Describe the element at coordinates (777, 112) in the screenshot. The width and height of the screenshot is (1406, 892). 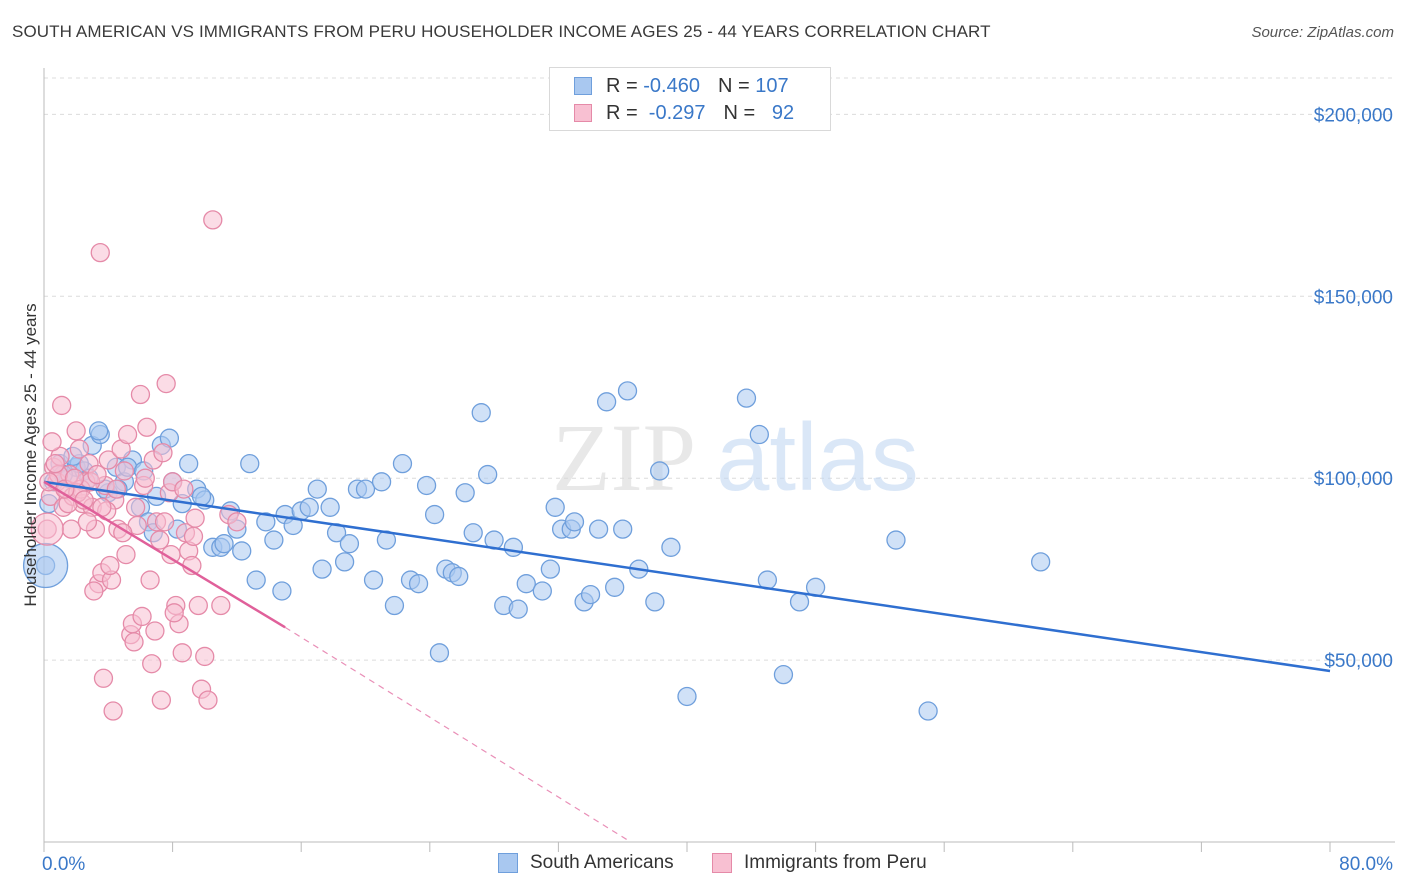
I see `legend-n-value: 92` at that location.